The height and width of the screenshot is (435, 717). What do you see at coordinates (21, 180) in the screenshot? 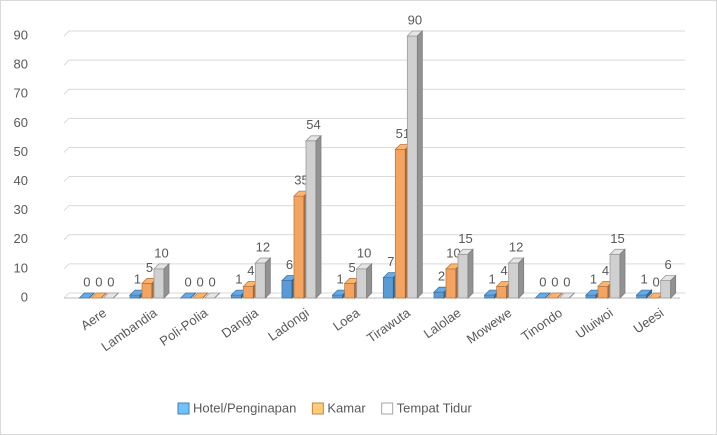
I see `y-tick-label: 40` at bounding box center [21, 180].